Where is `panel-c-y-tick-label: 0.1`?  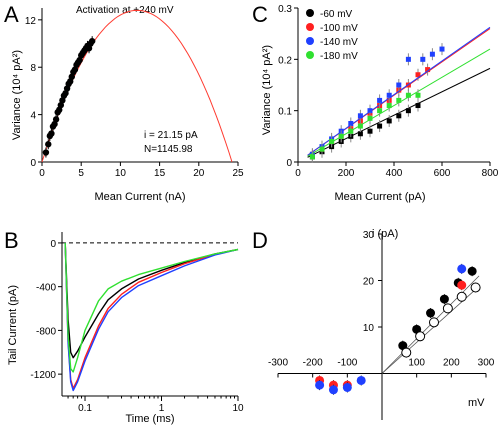
panel-c-y-tick-label: 0.1 is located at coordinates (285, 112).